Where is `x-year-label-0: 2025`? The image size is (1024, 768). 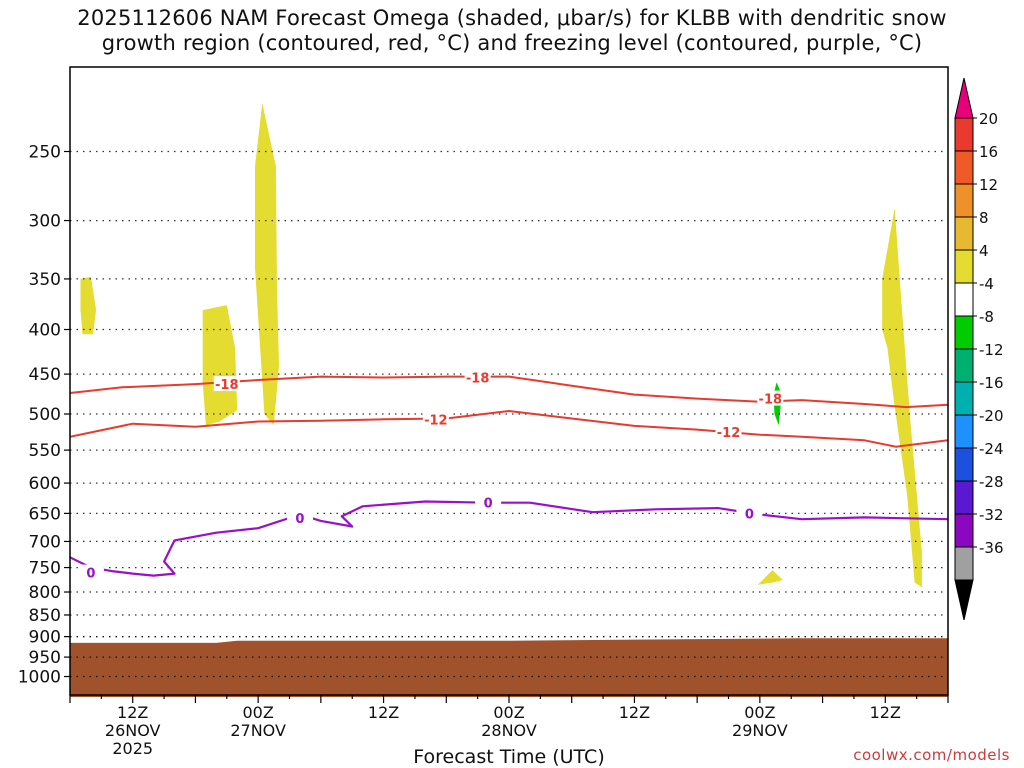 x-year-label-0: 2025 is located at coordinates (132, 748).